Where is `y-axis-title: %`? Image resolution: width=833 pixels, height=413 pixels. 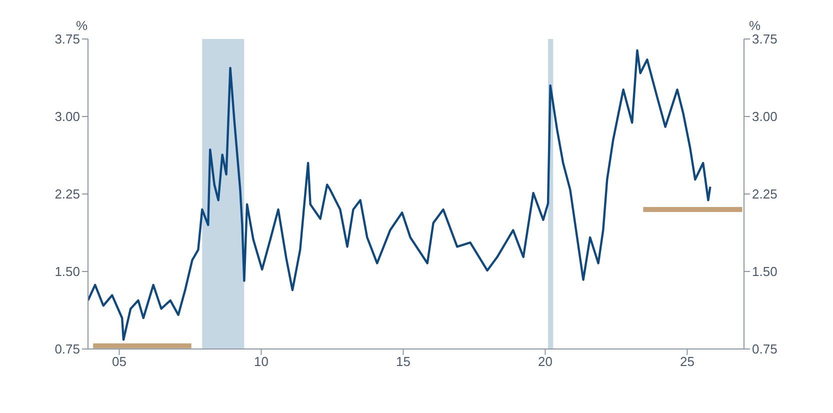 y-axis-title: % is located at coordinates (82, 25).